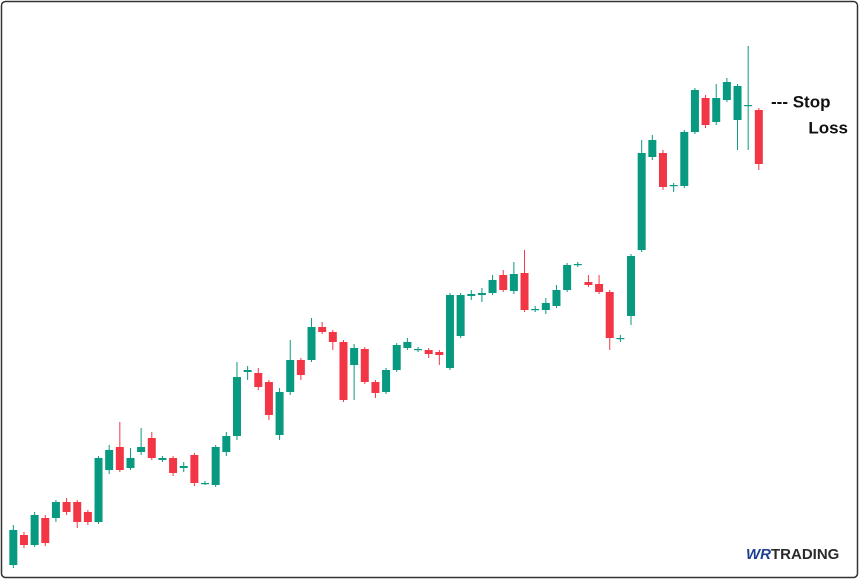 The image size is (860, 580). I want to click on annotation: --- Stop, so click(800, 101).